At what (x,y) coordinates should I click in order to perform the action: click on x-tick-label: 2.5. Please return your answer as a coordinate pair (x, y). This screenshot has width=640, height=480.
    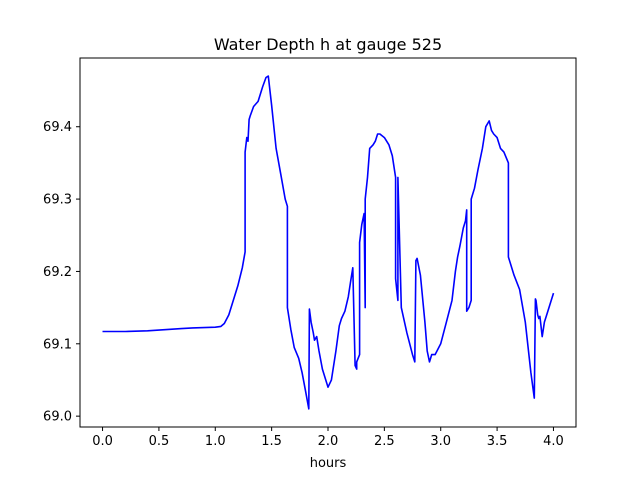
    Looking at the image, I should click on (384, 441).